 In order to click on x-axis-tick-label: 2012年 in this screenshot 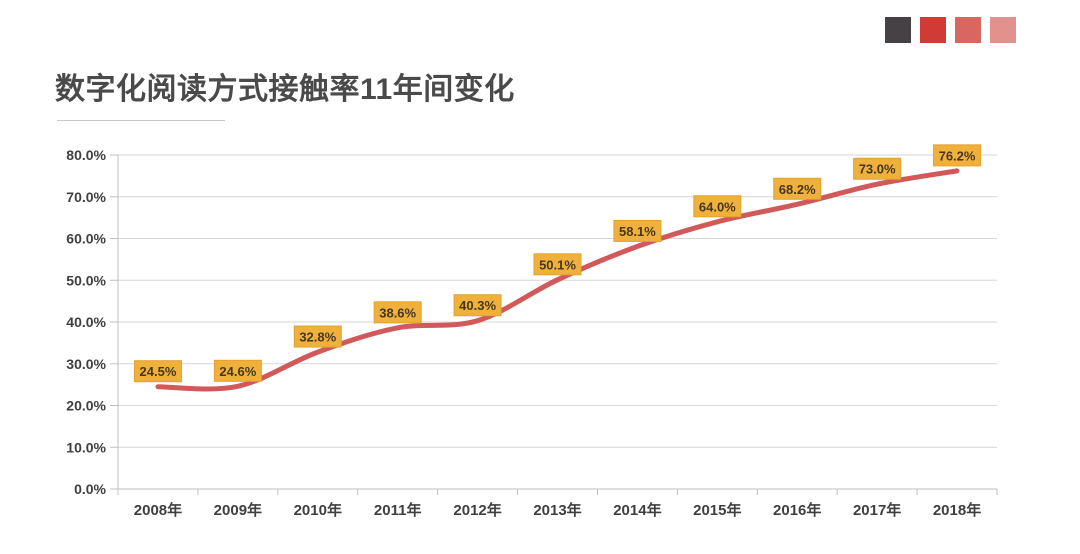, I will do `click(477, 510)`.